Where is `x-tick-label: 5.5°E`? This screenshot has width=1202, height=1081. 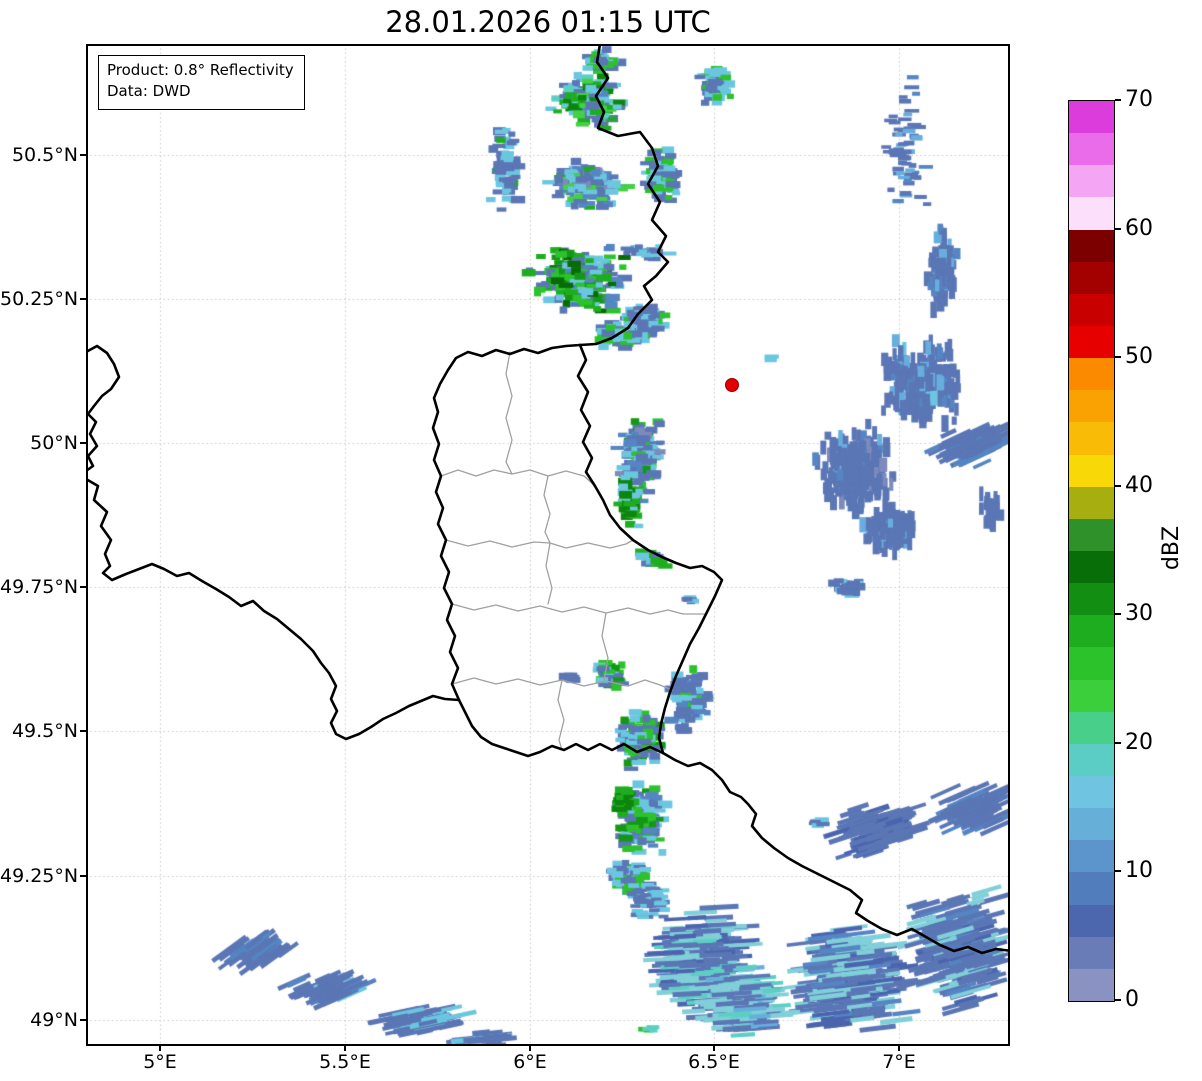
x-tick-label: 5.5°E is located at coordinates (345, 1062).